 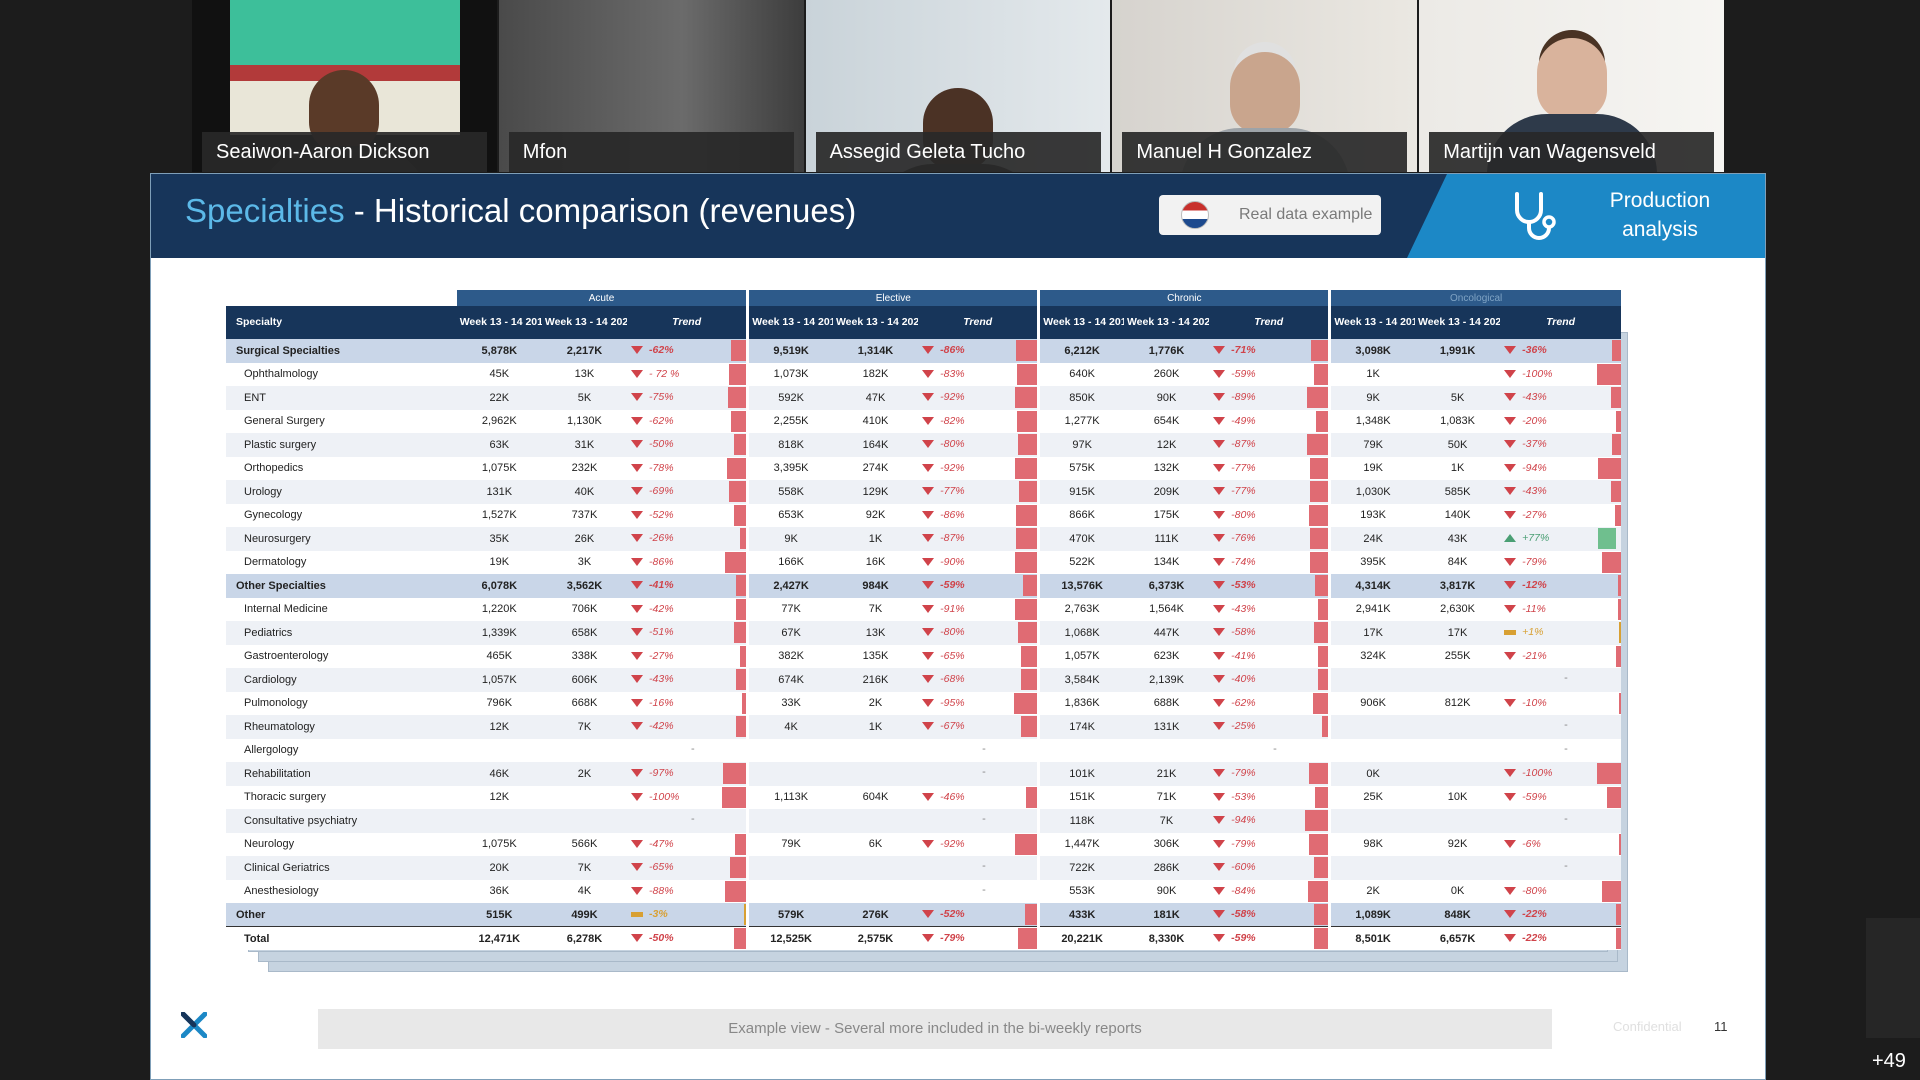 What do you see at coordinates (1586, 216) in the screenshot?
I see `section-label: Production analysis` at bounding box center [1586, 216].